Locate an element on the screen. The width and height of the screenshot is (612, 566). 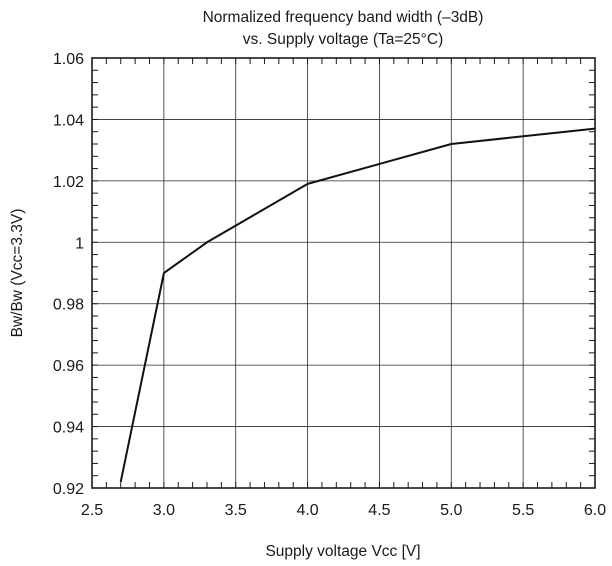
x-tick-label: 6.0 is located at coordinates (595, 510).